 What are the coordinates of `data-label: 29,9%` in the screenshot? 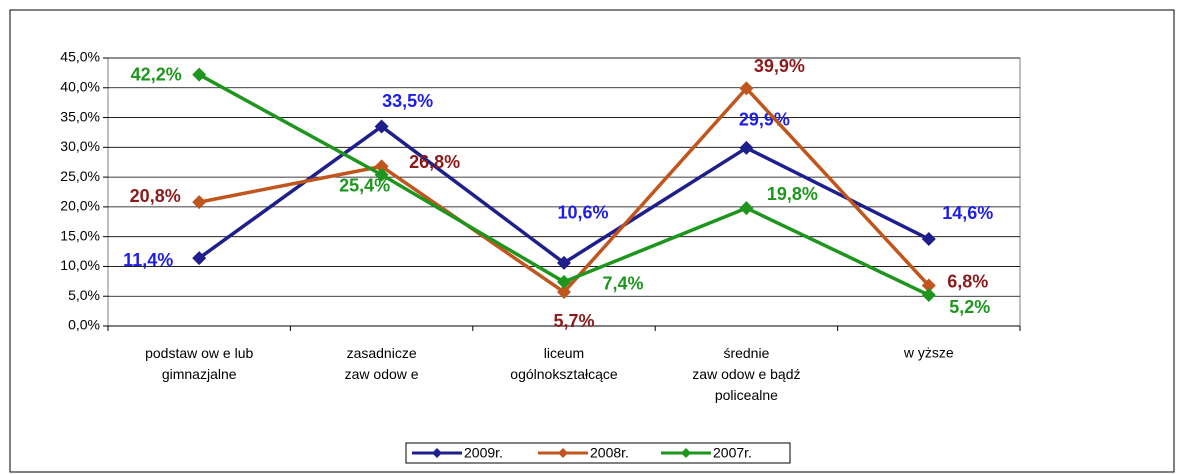 It's located at (764, 120).